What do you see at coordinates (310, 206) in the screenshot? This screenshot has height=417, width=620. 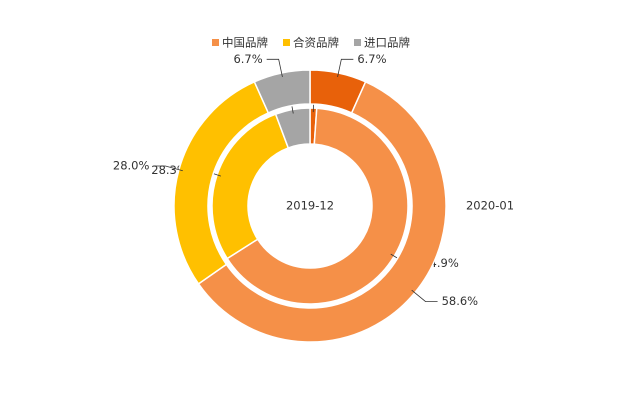 I see `ring-label: 2019-12` at bounding box center [310, 206].